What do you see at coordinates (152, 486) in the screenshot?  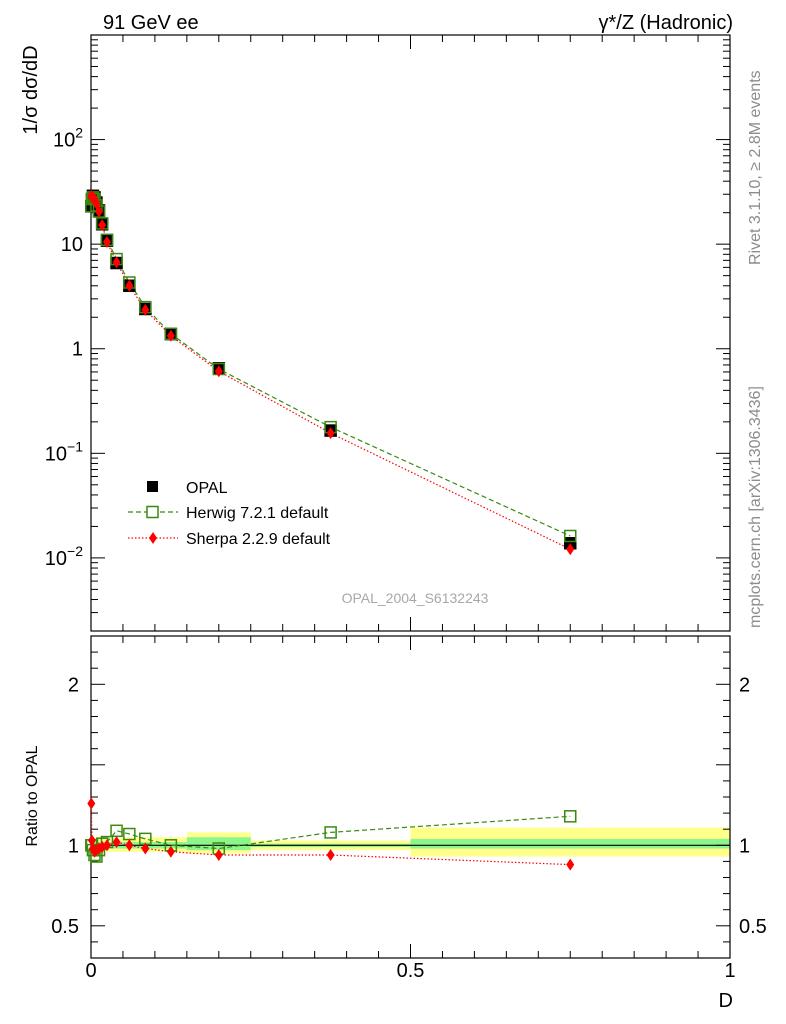 I see `legend-opal-marker` at bounding box center [152, 486].